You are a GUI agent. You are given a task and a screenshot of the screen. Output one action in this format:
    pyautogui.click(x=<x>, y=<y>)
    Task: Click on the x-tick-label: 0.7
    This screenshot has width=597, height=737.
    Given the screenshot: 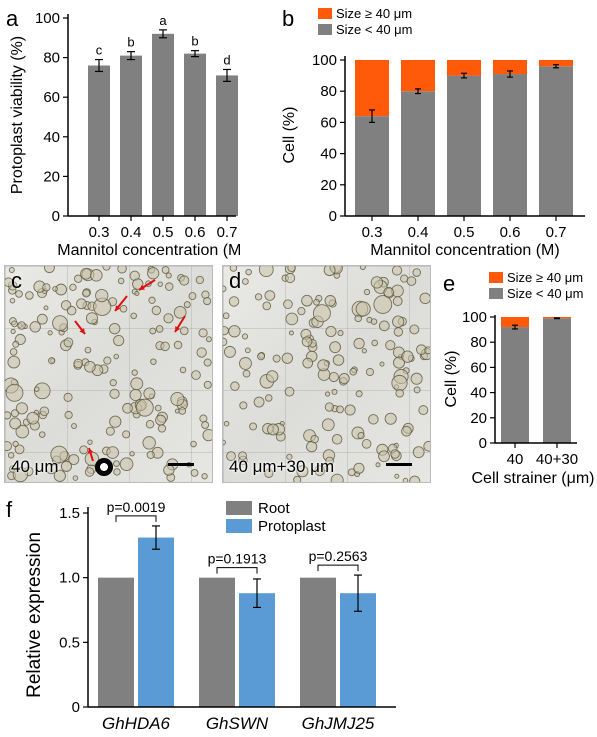 What is the action you would take?
    pyautogui.click(x=556, y=232)
    